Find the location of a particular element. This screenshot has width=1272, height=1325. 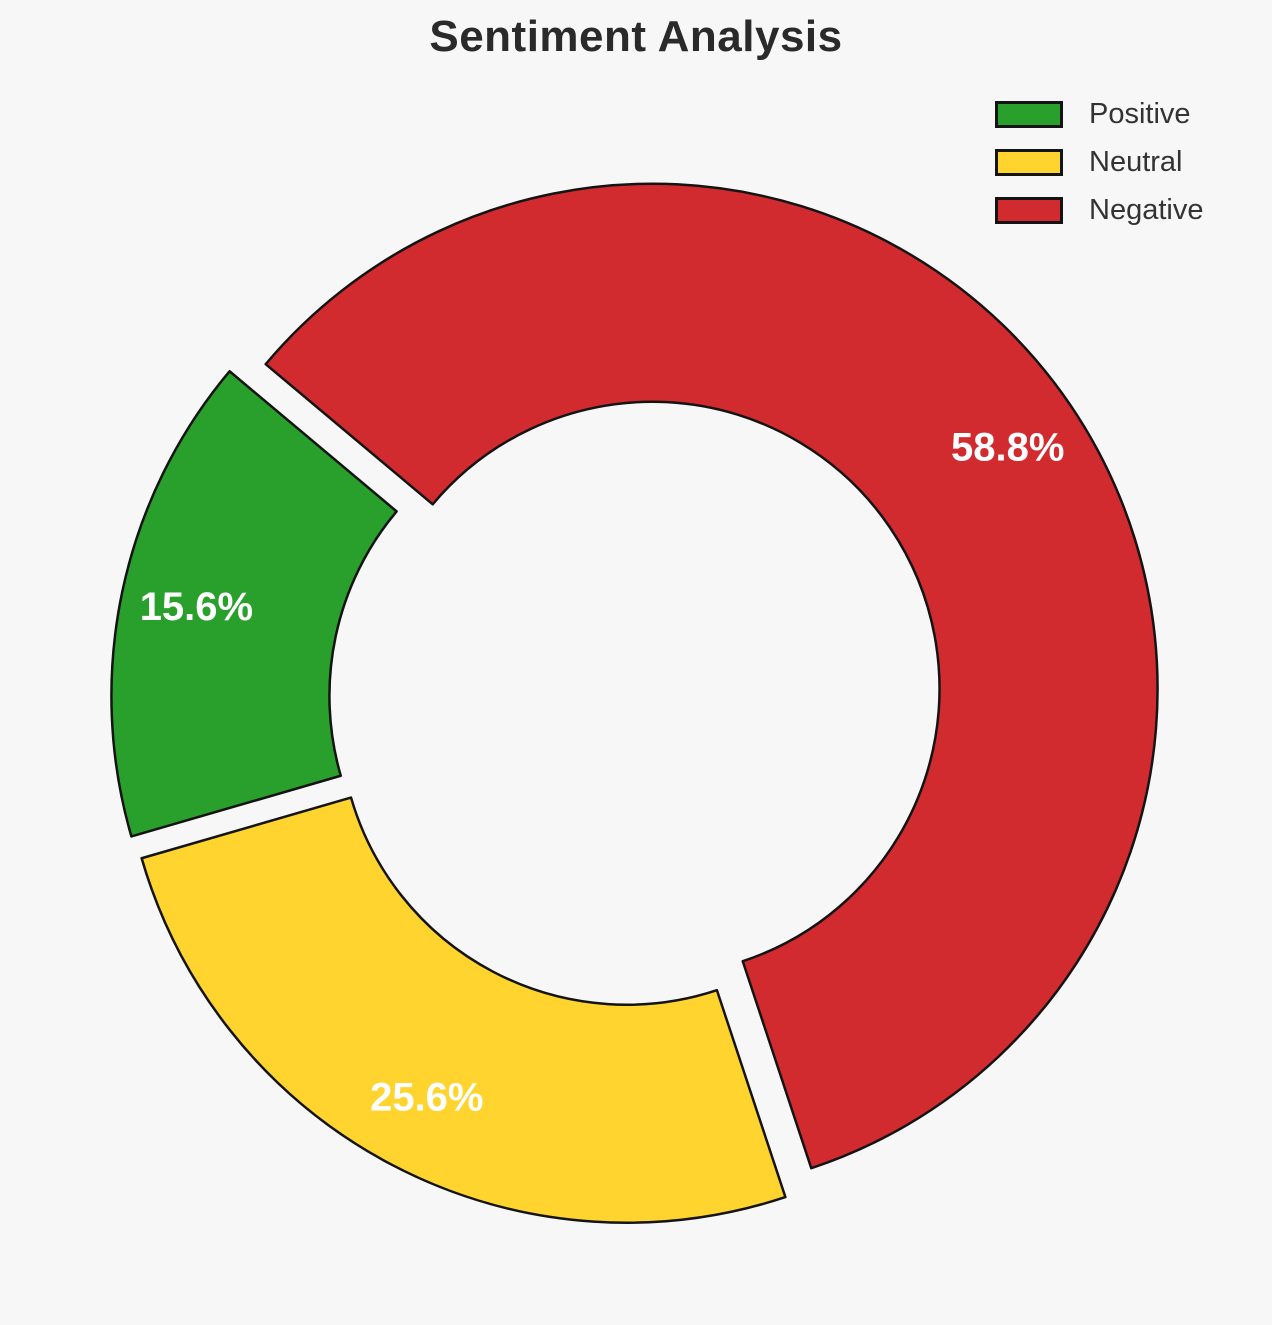

legend-label-neutral: Neutral is located at coordinates (1136, 162).